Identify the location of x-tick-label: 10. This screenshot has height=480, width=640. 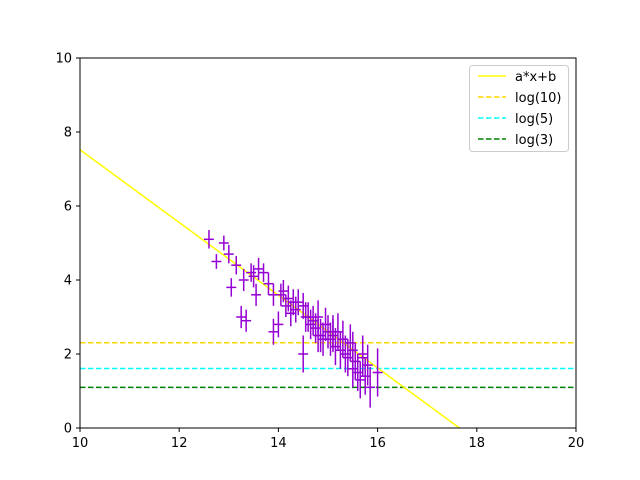
(80, 443).